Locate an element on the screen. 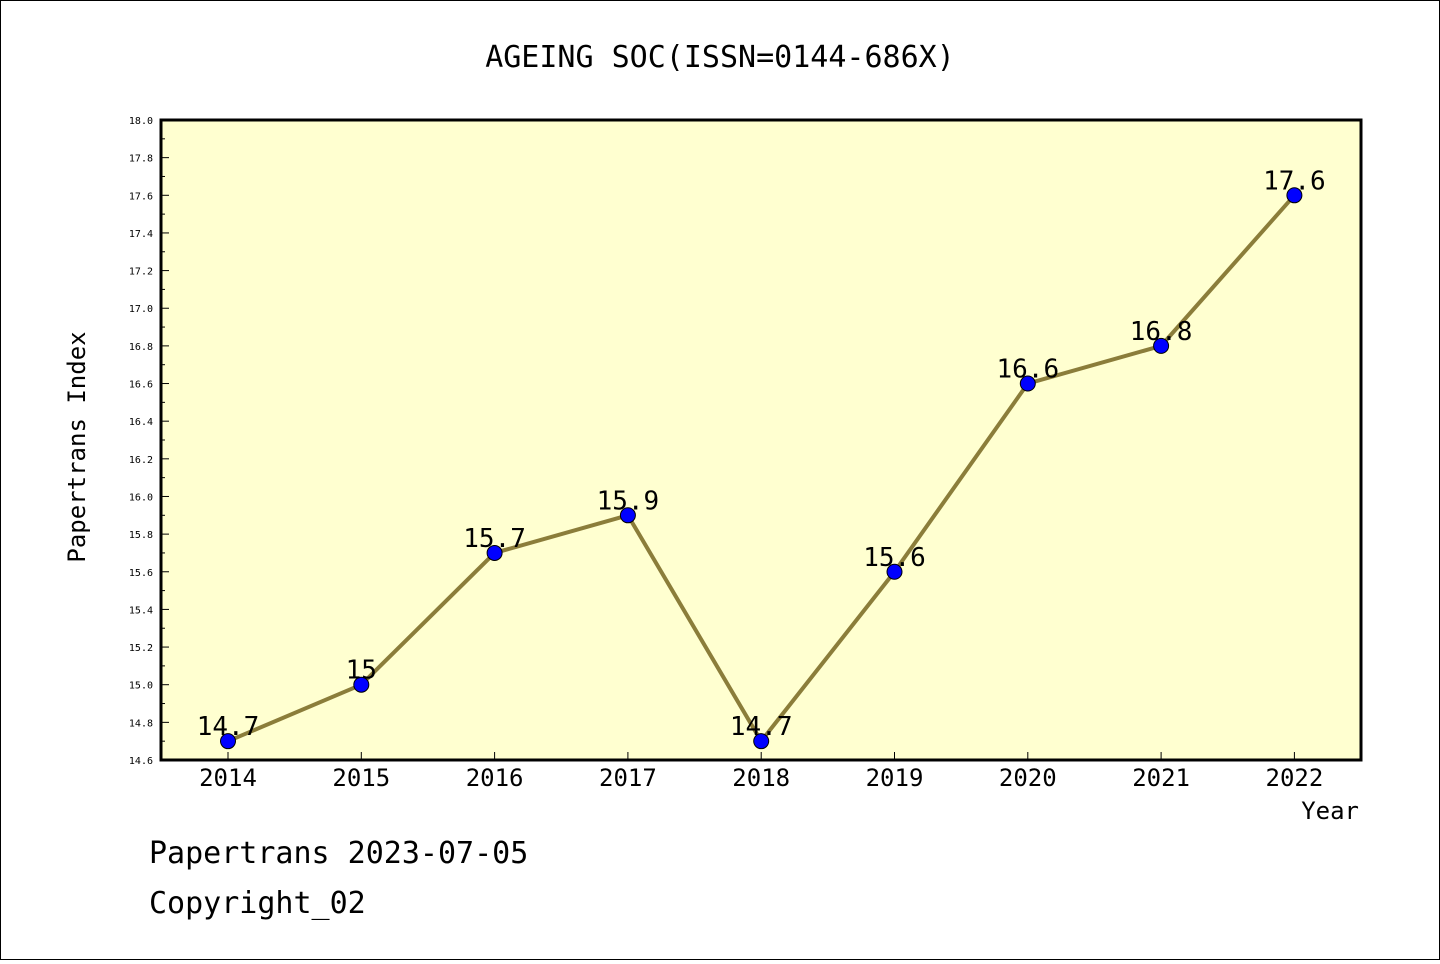 Image resolution: width=1440 pixels, height=964 pixels. y-tick-label: 14.6 is located at coordinates (141, 761).